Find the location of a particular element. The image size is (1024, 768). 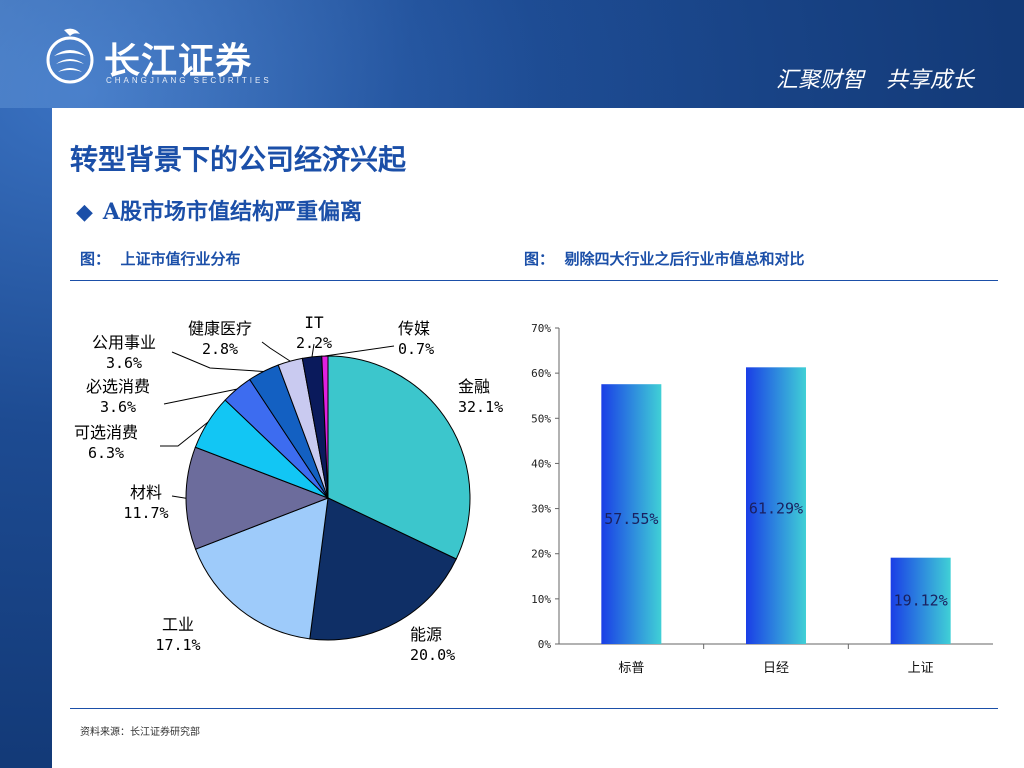

company-logo: 长江证券 CHANGJIANG SECURITIES is located at coordinates (164, 58).